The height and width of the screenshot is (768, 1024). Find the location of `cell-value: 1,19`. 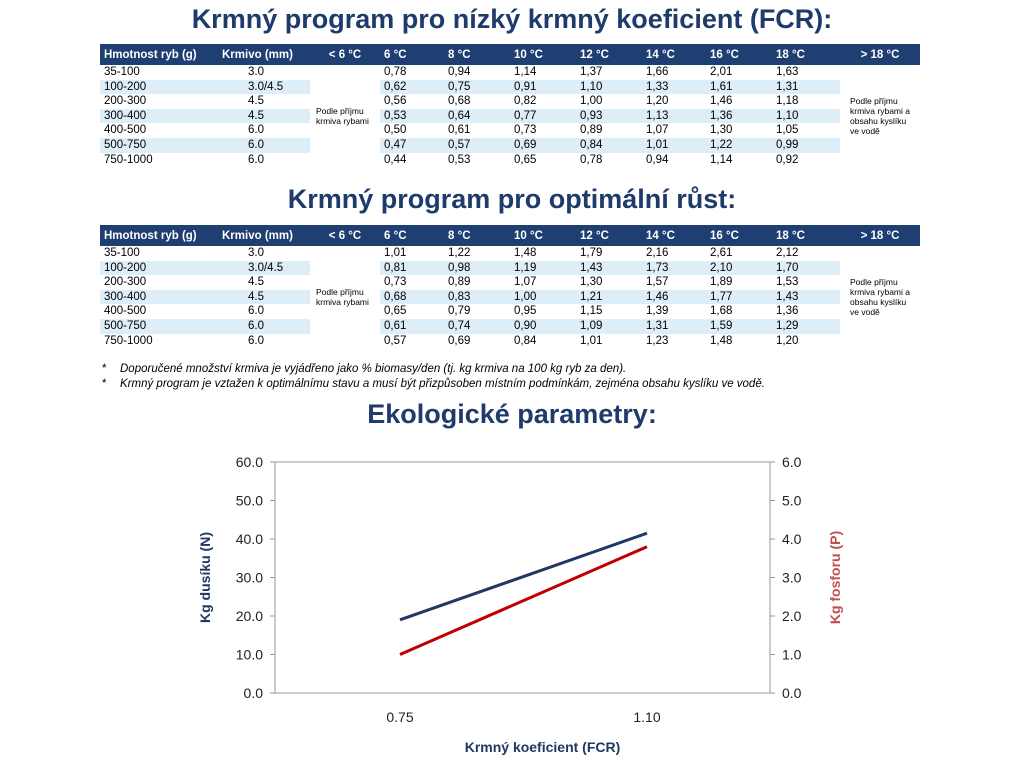

cell-value: 1,19 is located at coordinates (543, 268).